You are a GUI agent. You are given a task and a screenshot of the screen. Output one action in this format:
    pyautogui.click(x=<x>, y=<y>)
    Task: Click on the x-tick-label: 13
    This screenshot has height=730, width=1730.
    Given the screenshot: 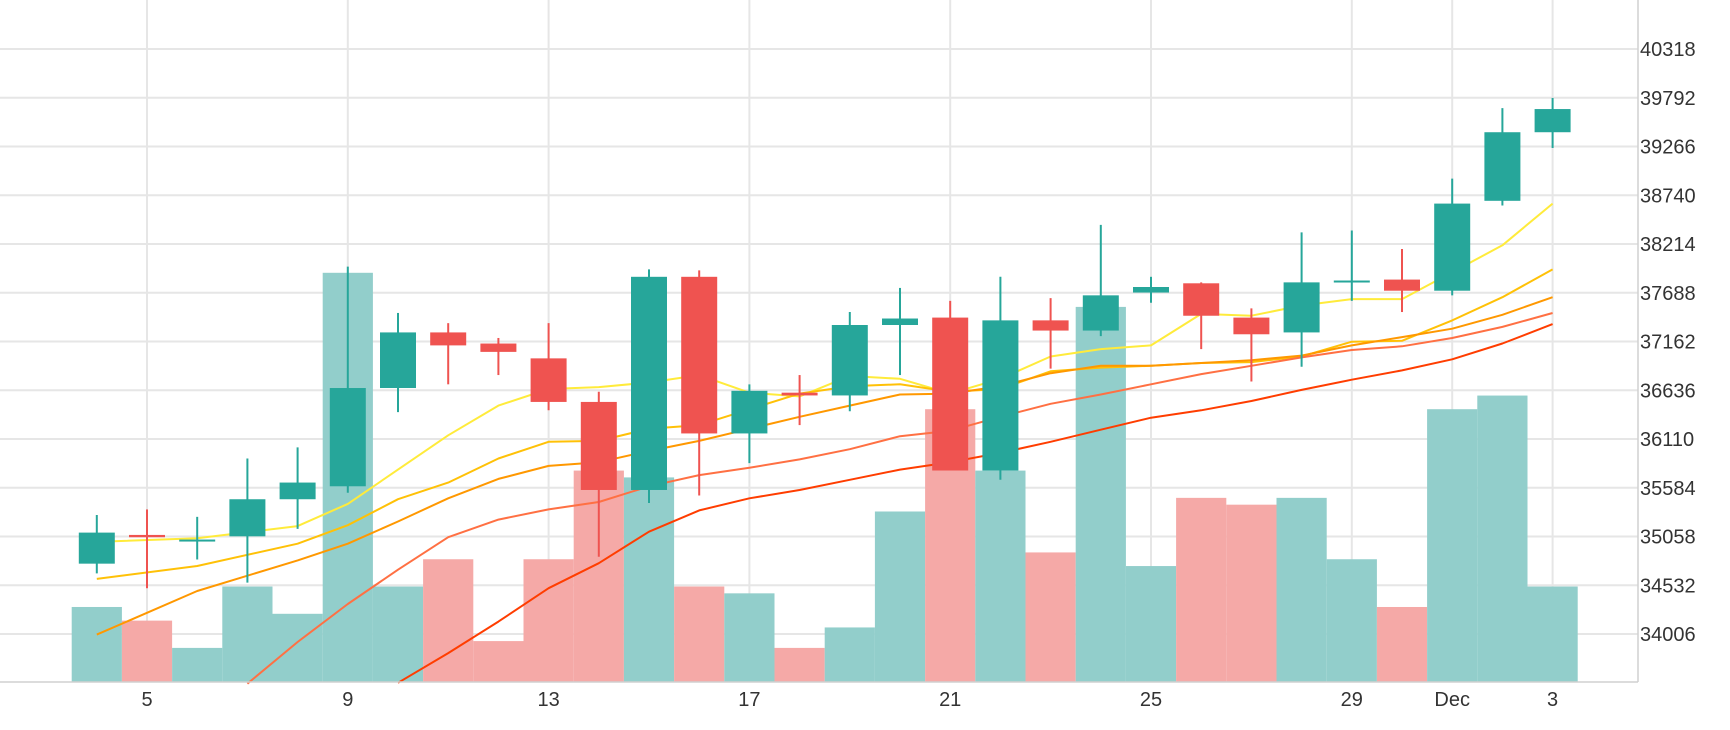 What is the action you would take?
    pyautogui.click(x=548, y=700)
    